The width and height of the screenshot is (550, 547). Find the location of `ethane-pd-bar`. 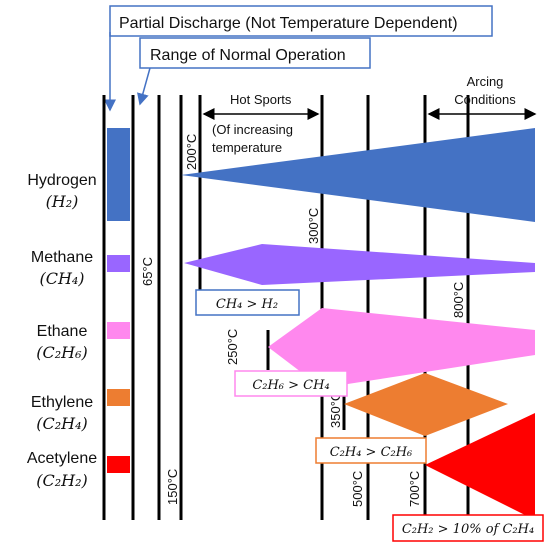

ethane-pd-bar is located at coordinates (118, 330).